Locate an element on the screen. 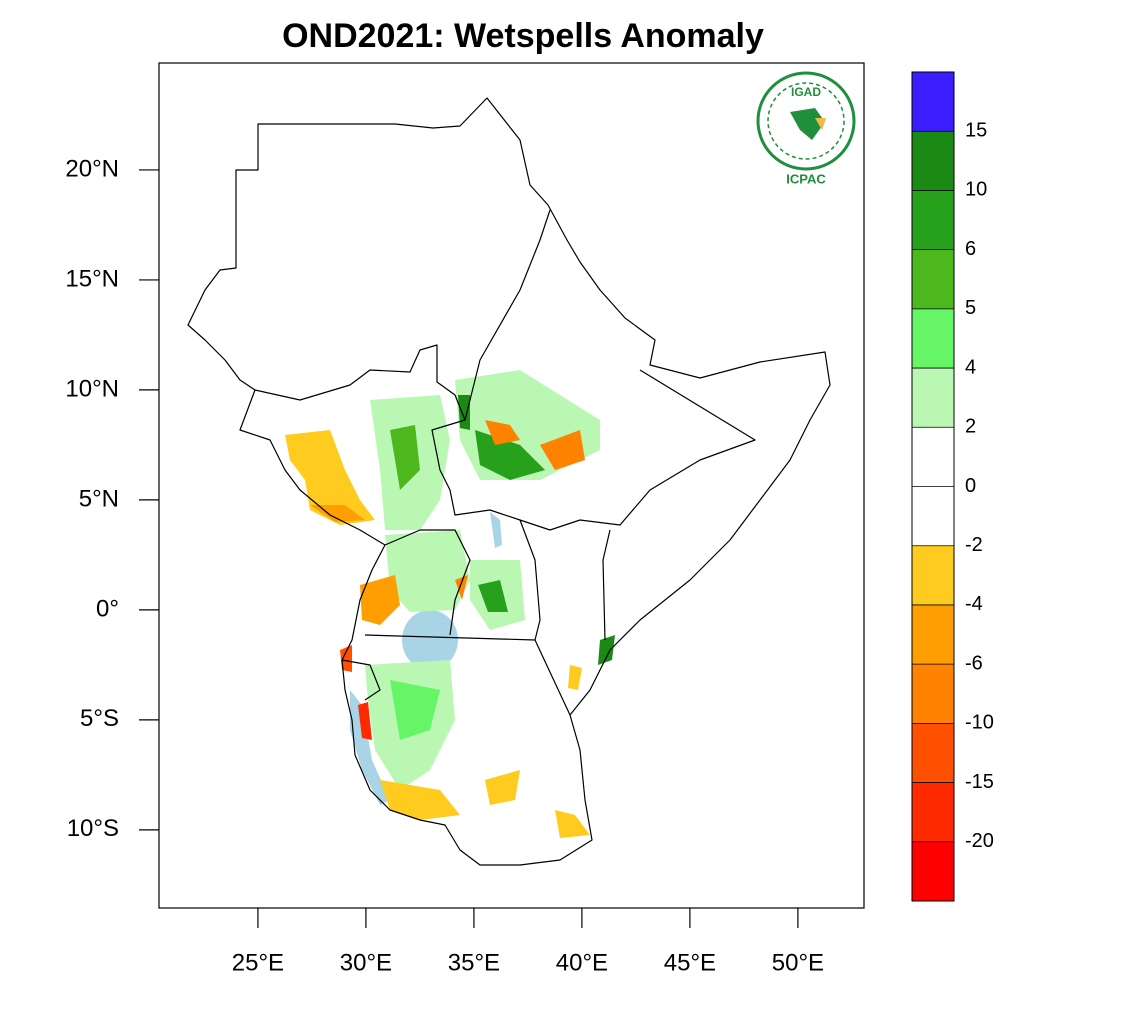 This screenshot has width=1125, height=1026. colorbar-label: 5 is located at coordinates (970, 308).